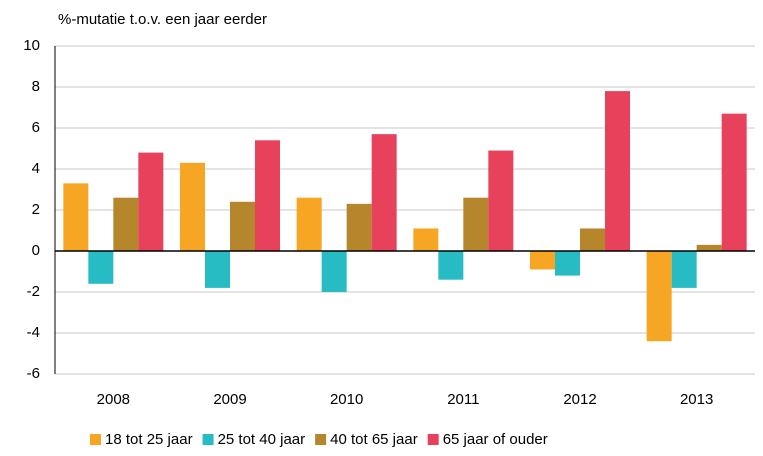 This screenshot has width=763, height=456. What do you see at coordinates (113, 399) in the screenshot?
I see `x-tick-label: 2008` at bounding box center [113, 399].